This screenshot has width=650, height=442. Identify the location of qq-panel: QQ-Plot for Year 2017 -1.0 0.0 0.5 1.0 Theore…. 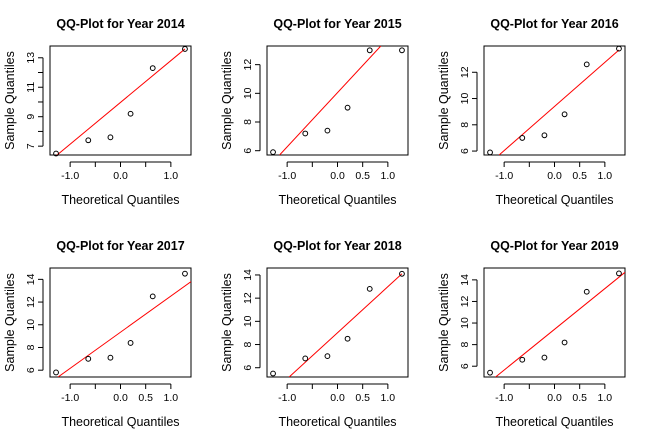
(97, 334).